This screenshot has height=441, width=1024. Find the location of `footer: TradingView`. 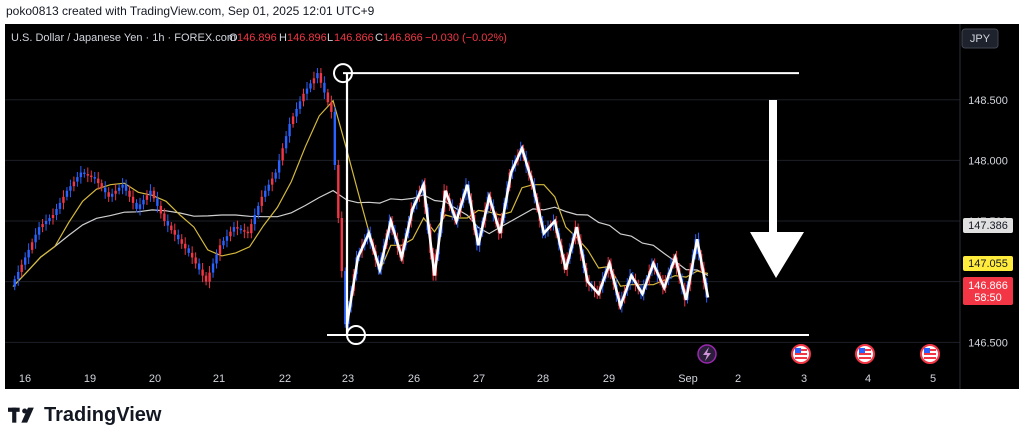

footer: TradingView is located at coordinates (512, 415).